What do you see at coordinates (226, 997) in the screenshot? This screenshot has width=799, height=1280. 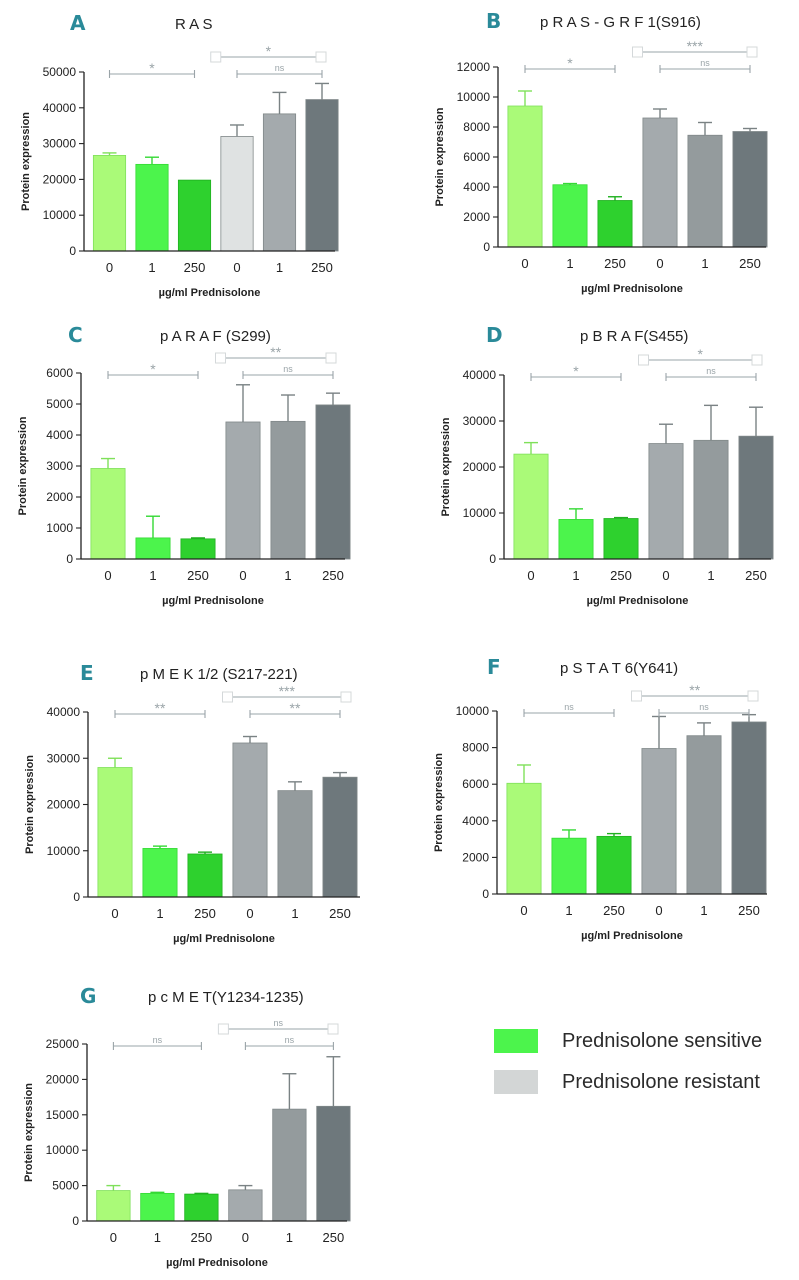 I see `panel-g-title: p c M E T(Y1234-1235)` at bounding box center [226, 997].